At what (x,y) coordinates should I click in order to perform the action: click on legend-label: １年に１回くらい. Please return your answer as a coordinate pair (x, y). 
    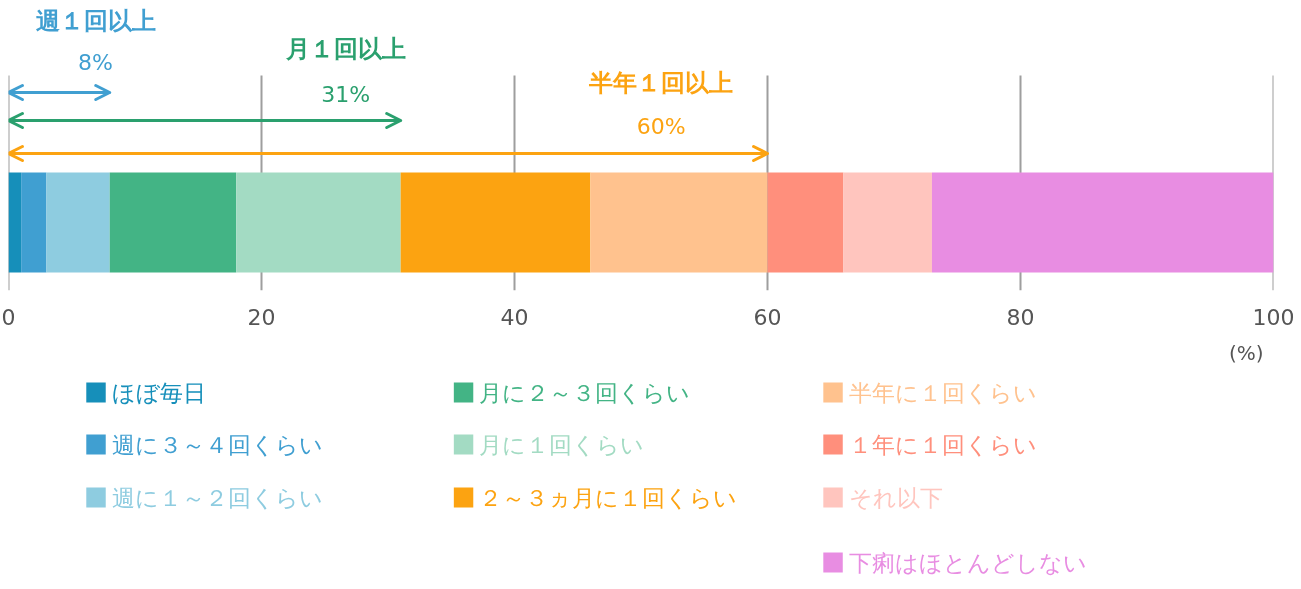
    Looking at the image, I should click on (942, 444).